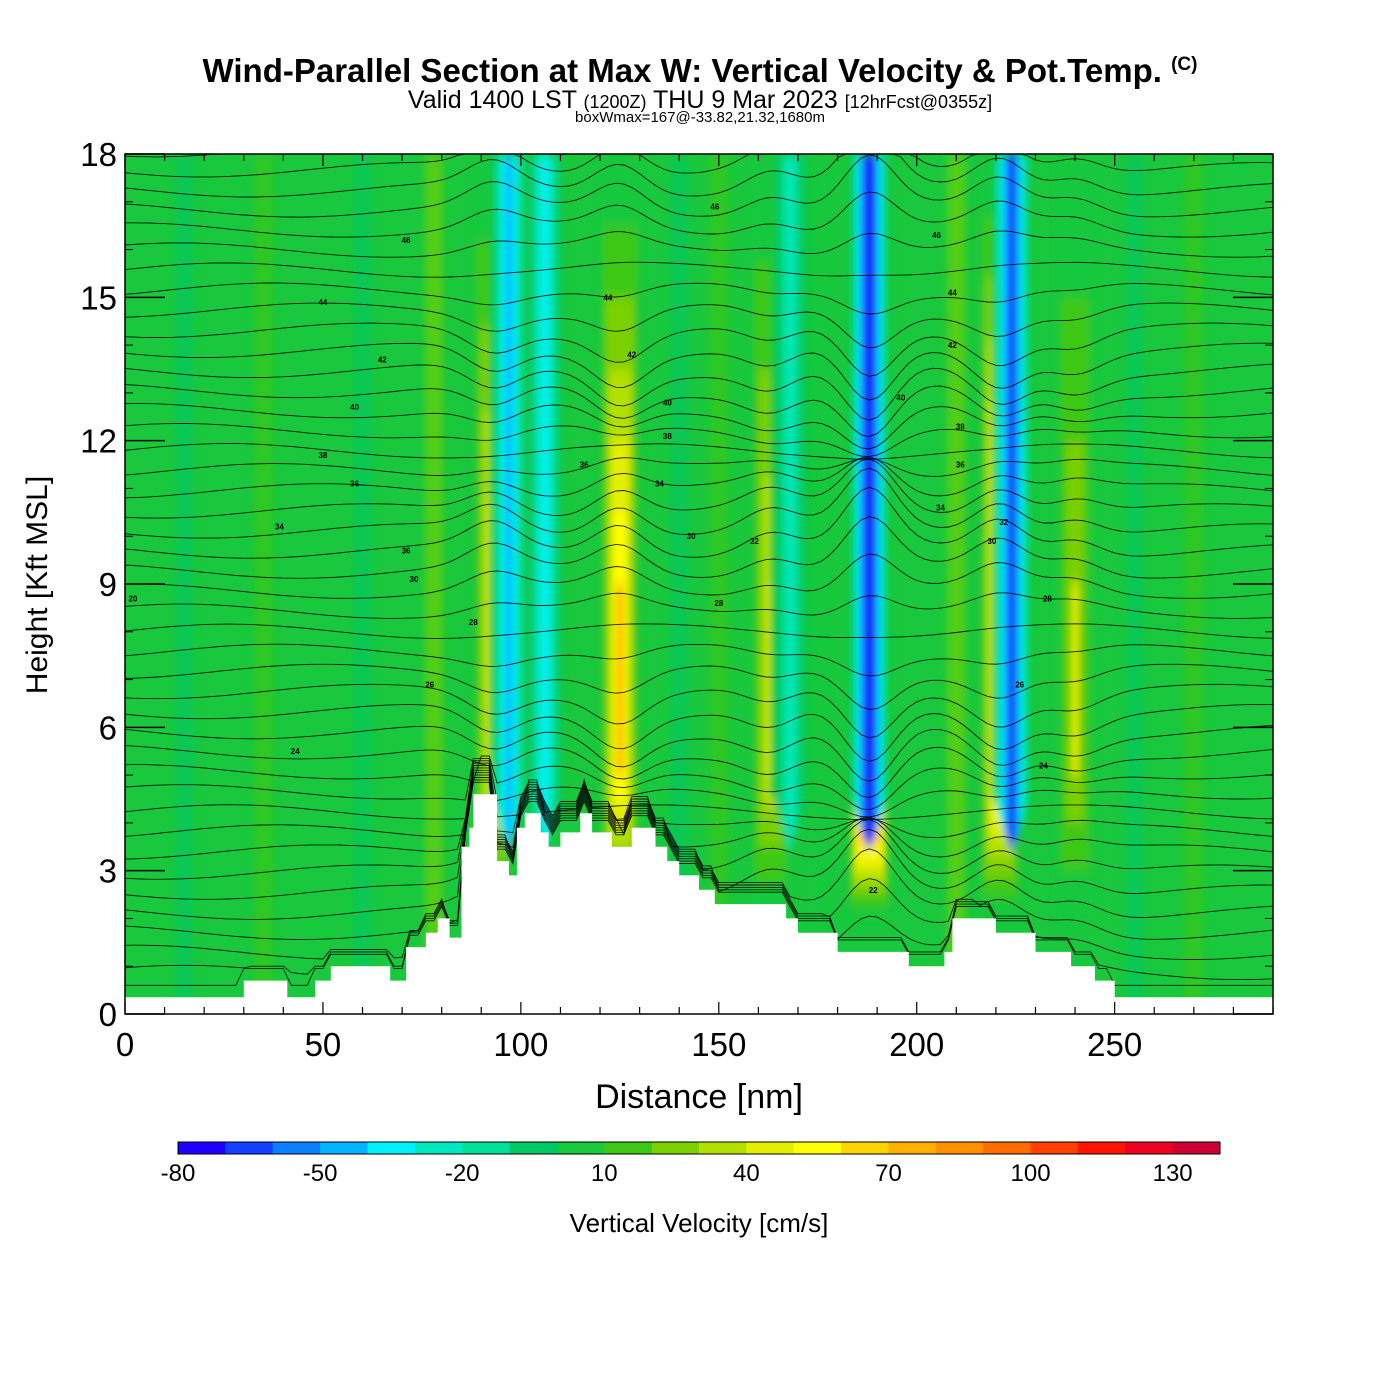 This screenshot has height=1400, width=1400. I want to click on theta-label: 26, so click(1019, 684).